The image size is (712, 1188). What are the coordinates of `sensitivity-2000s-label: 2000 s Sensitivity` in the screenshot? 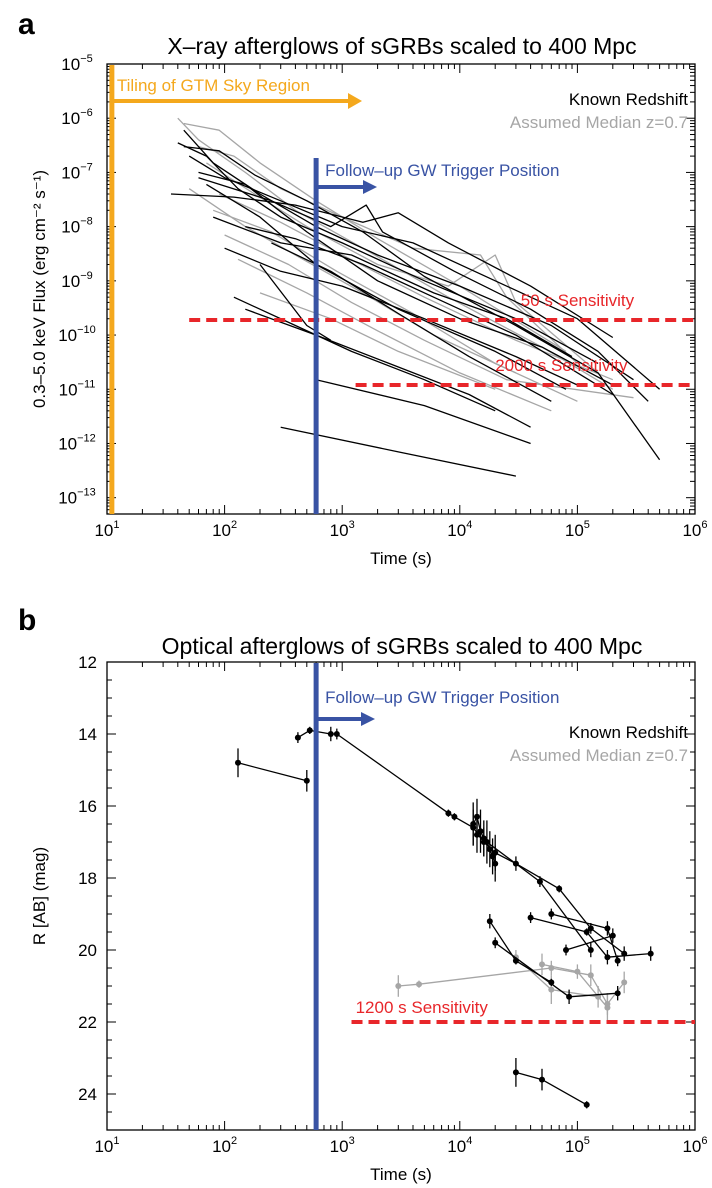 It's located at (561, 365).